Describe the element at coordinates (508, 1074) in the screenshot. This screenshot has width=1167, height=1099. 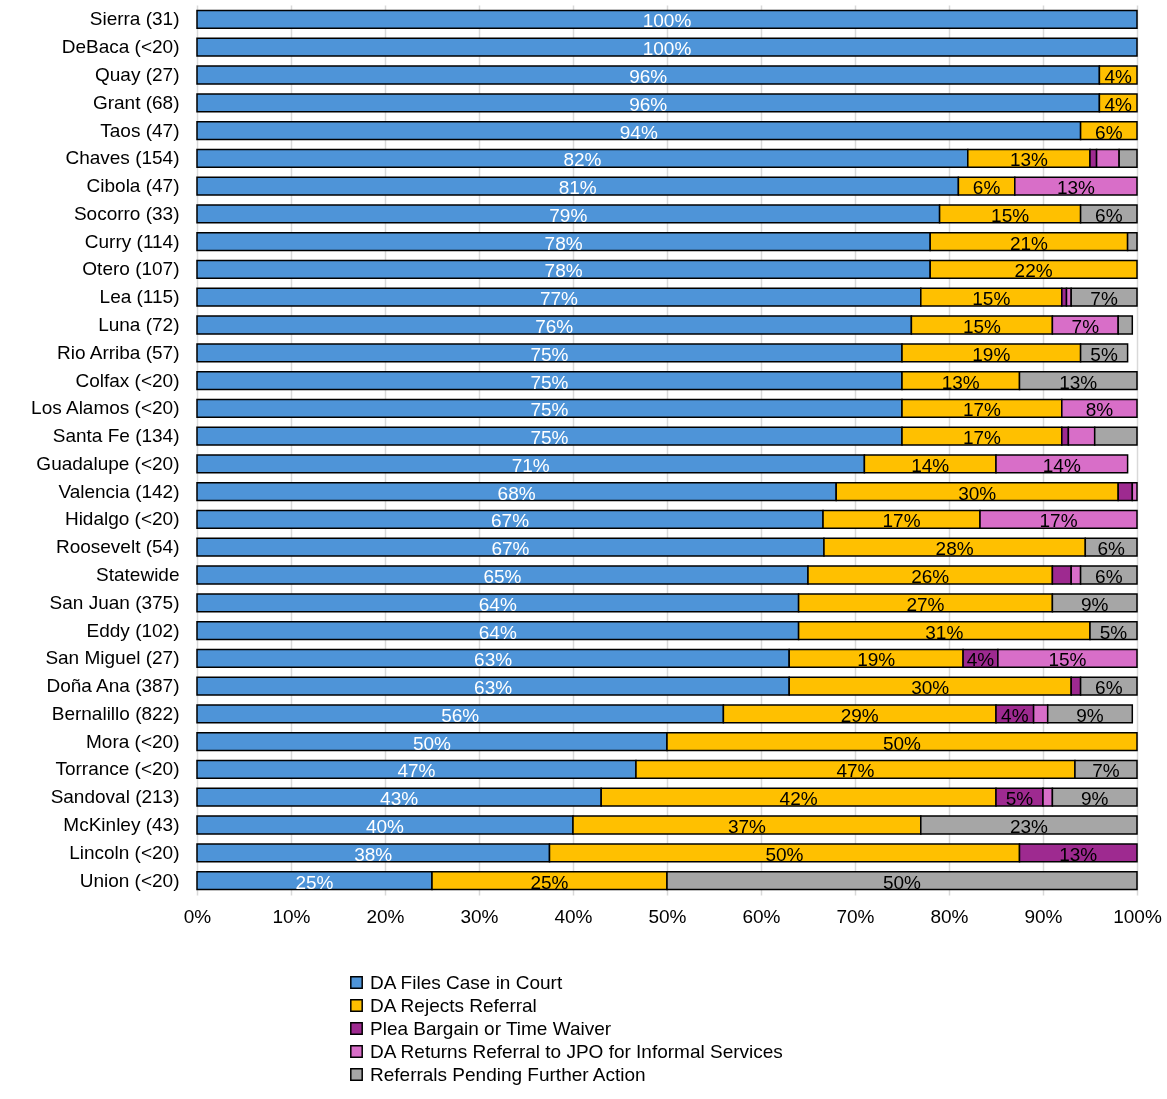
I see `legend-label: Referrals Pending Further Action` at that location.